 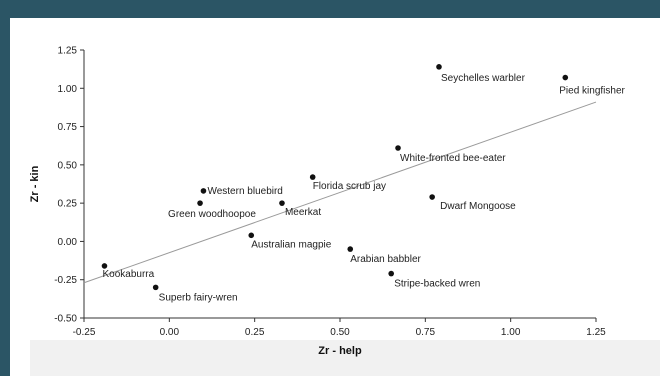 I want to click on point-label: Seychelles warbler, so click(x=483, y=78).